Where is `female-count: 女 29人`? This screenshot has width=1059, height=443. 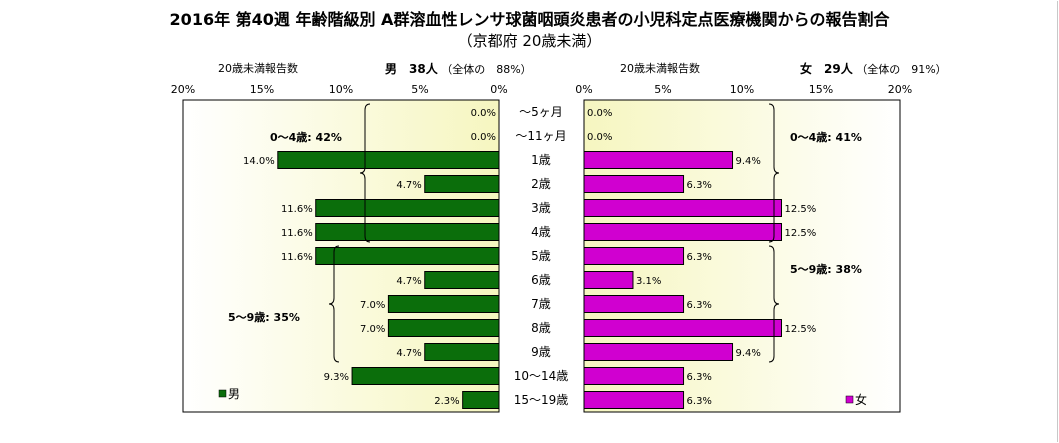
female-count: 女 29人 is located at coordinates (826, 69).